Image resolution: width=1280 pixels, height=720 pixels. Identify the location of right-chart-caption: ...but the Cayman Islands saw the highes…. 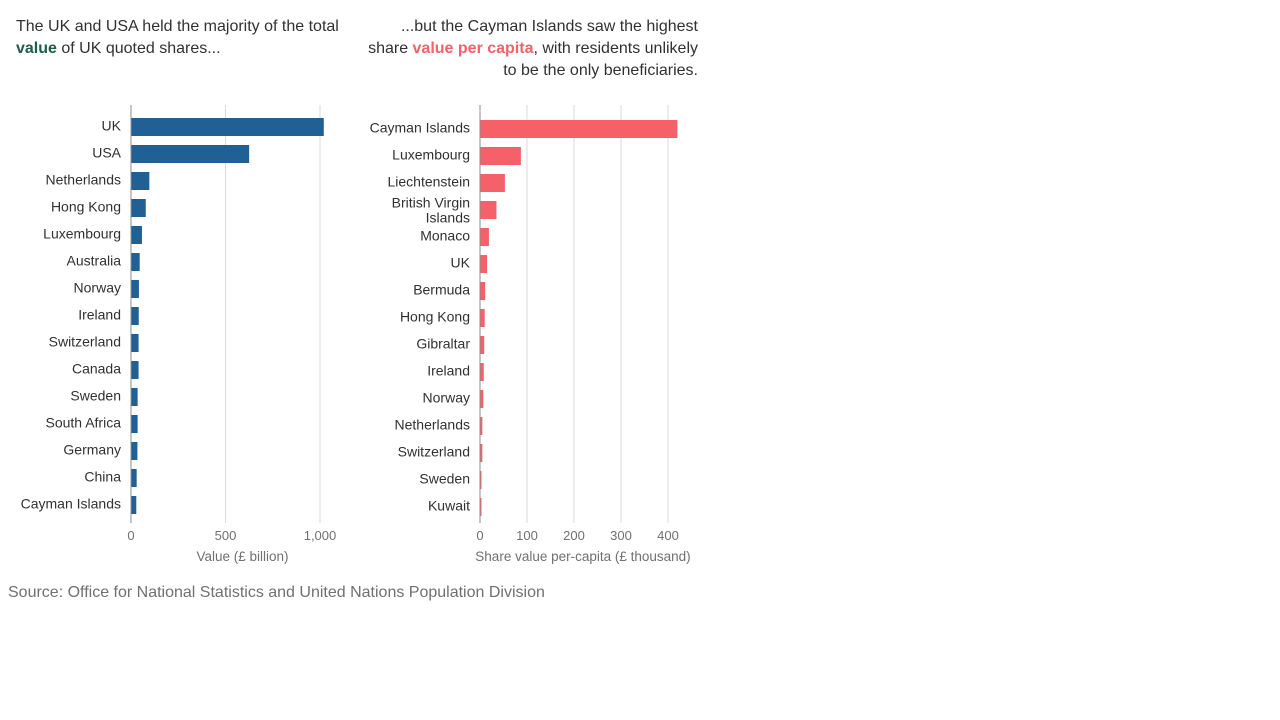
(533, 49).